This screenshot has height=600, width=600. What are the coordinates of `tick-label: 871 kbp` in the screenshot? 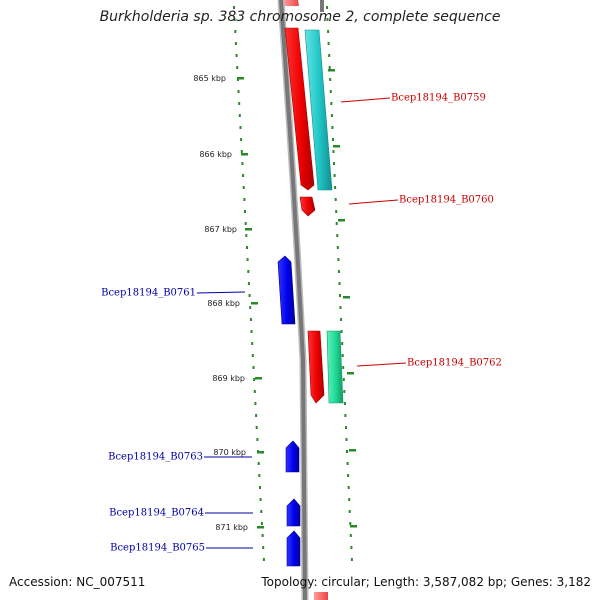 It's located at (231, 527).